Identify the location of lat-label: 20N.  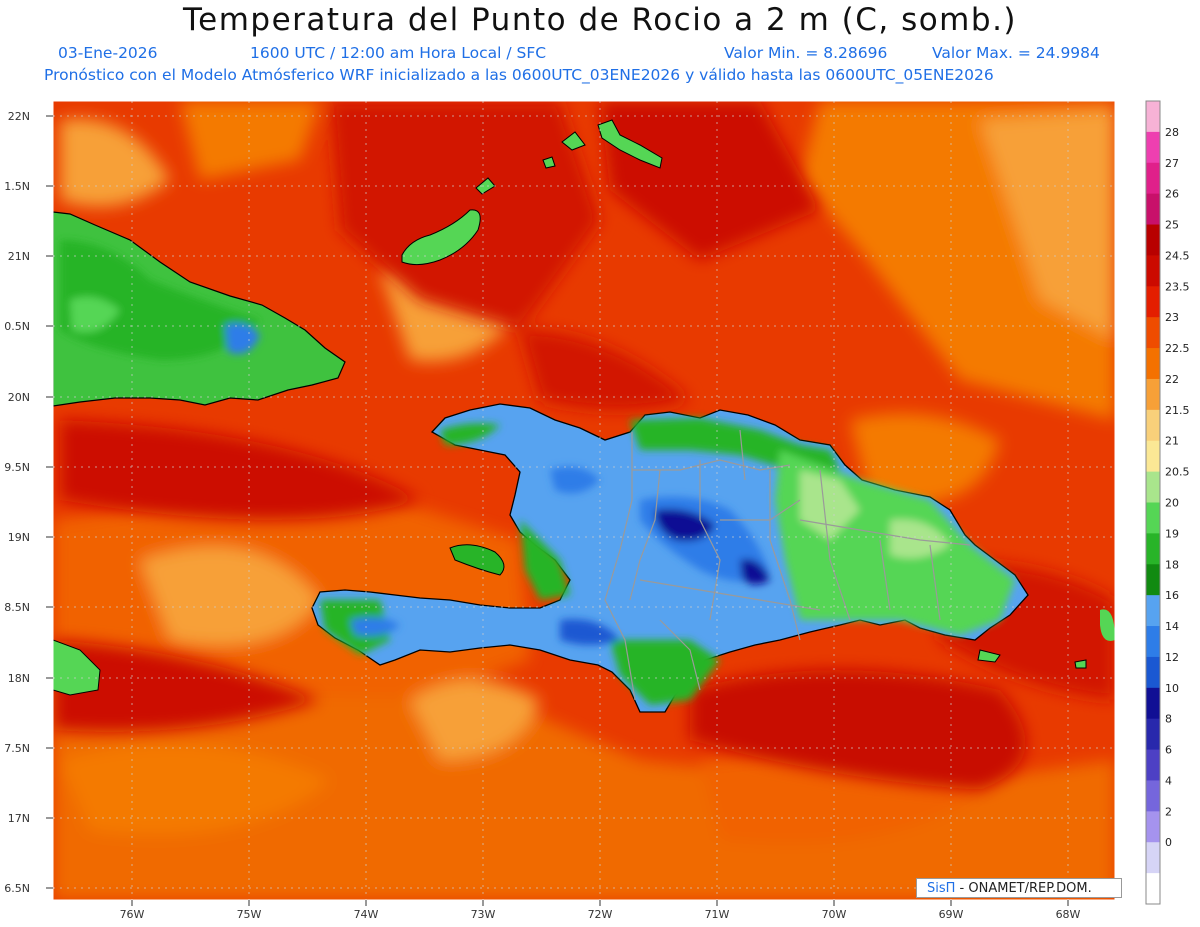
(19, 397).